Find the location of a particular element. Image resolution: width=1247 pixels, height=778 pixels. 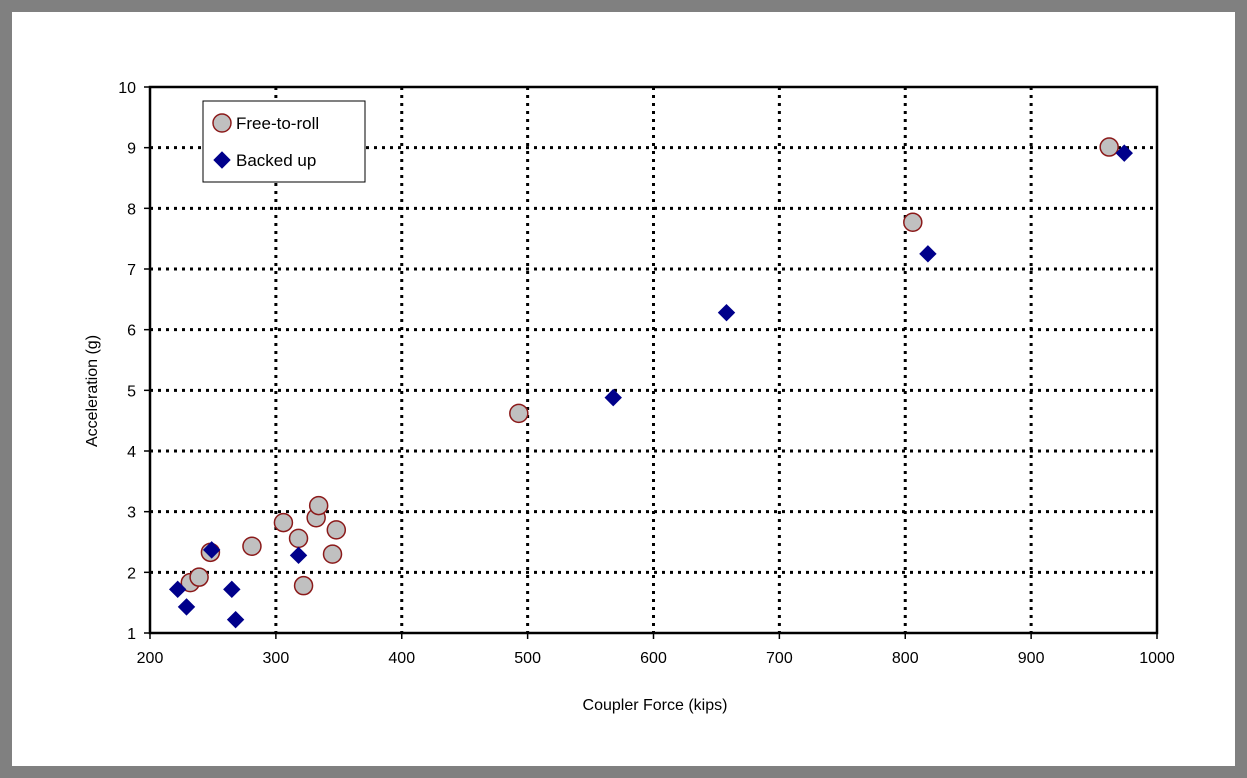

x-tick-label: 800 is located at coordinates (905, 658).